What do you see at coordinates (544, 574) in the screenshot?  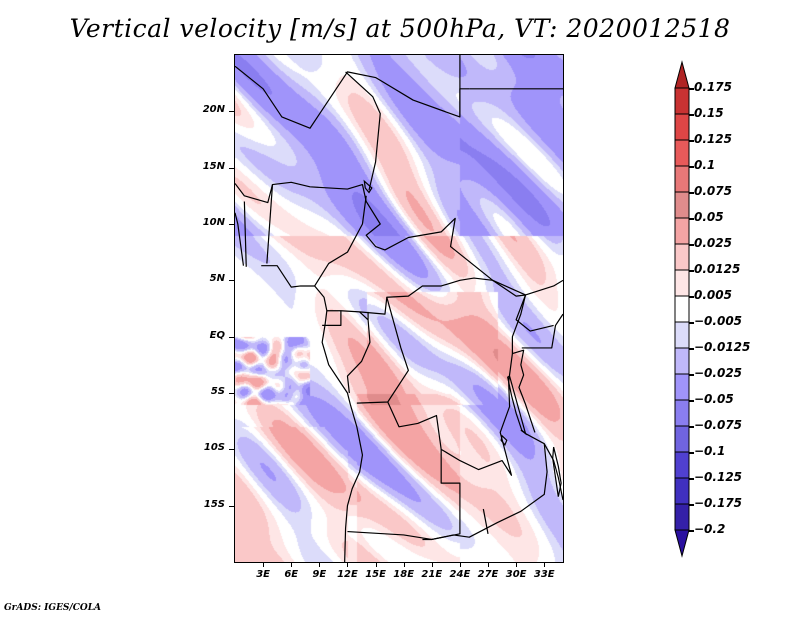 I see `x-tick-label: 33E` at bounding box center [544, 574].